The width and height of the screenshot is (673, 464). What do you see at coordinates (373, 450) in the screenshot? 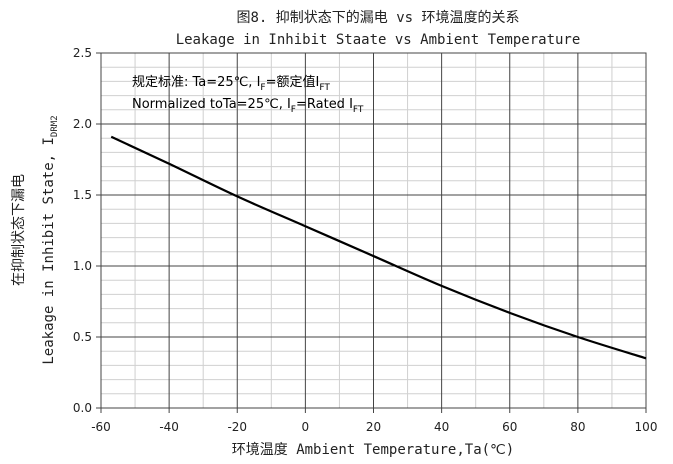
I see `x-axis-title: 环境温度 Ambient Temperature,Ta(℃)` at bounding box center [373, 450].